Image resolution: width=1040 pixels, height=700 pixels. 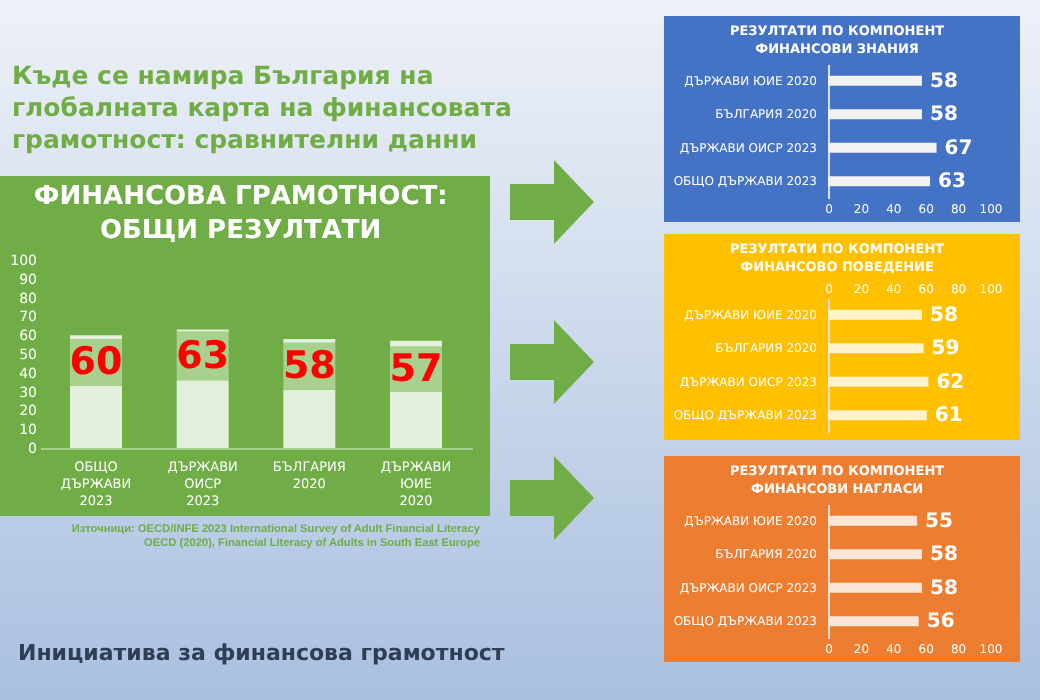 What do you see at coordinates (939, 521) in the screenshot?
I see `data-label: 55` at bounding box center [939, 521].